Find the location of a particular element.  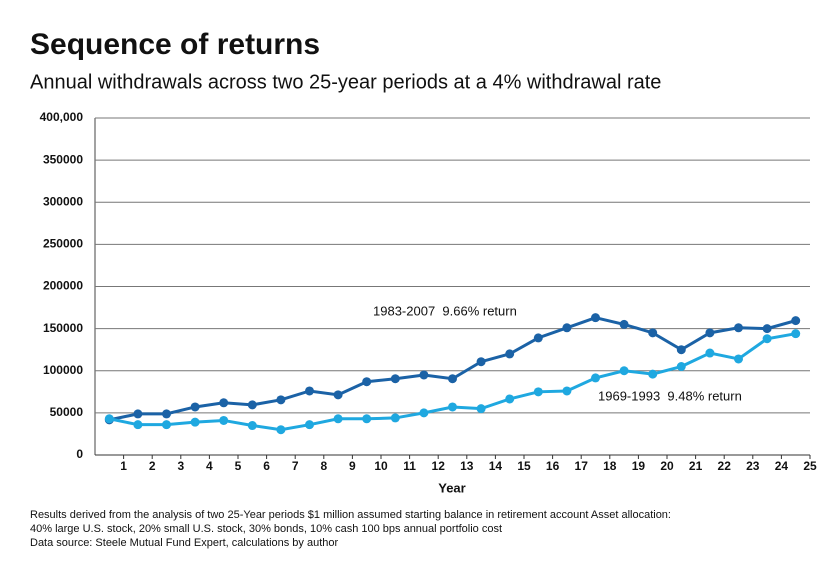

x-tick-label: 12 is located at coordinates (439, 466).